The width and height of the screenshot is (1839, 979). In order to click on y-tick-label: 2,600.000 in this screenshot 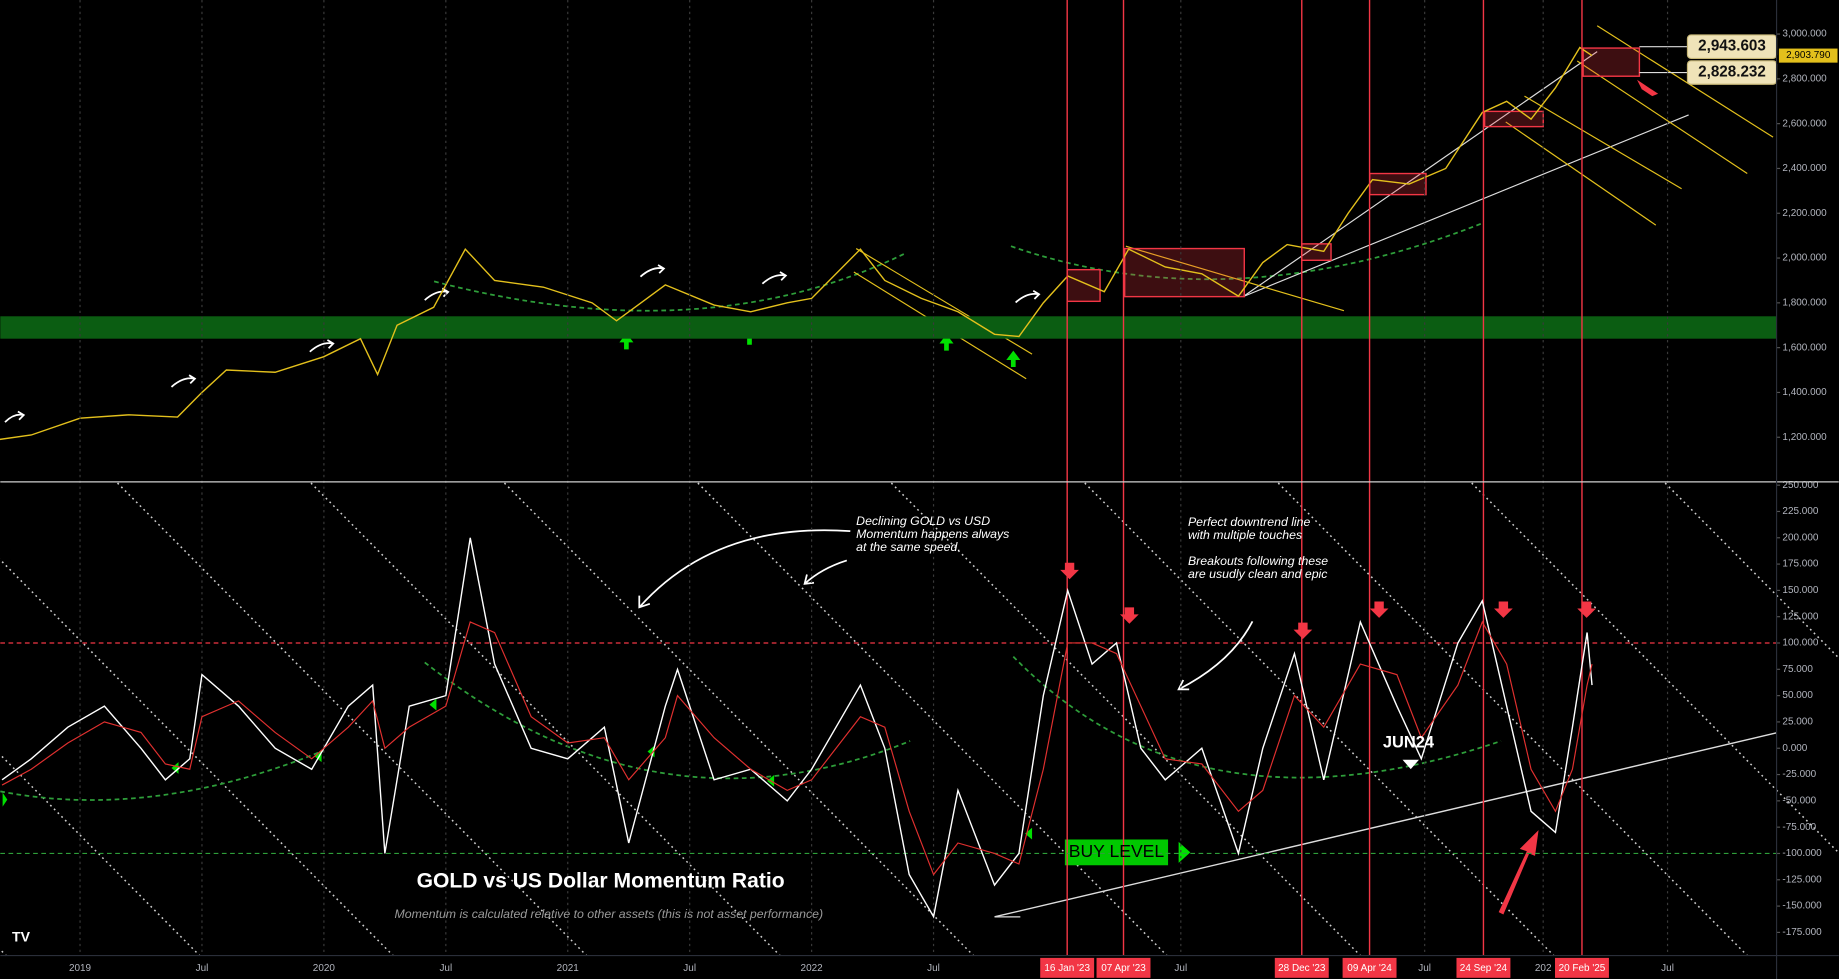, I will do `click(1804, 123)`.